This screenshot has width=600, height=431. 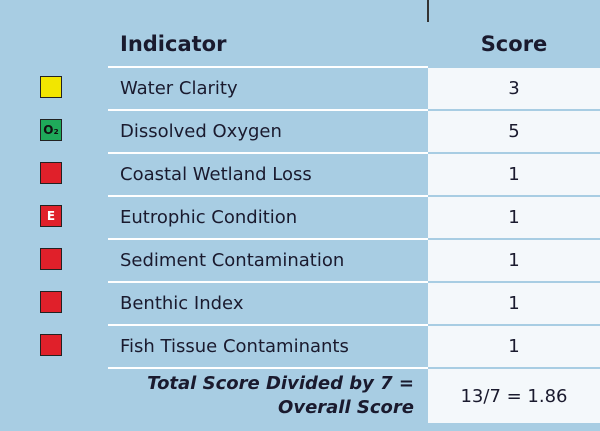 What do you see at coordinates (268, 259) in the screenshot?
I see `indicator-cell: Sediment Contamination` at bounding box center [268, 259].